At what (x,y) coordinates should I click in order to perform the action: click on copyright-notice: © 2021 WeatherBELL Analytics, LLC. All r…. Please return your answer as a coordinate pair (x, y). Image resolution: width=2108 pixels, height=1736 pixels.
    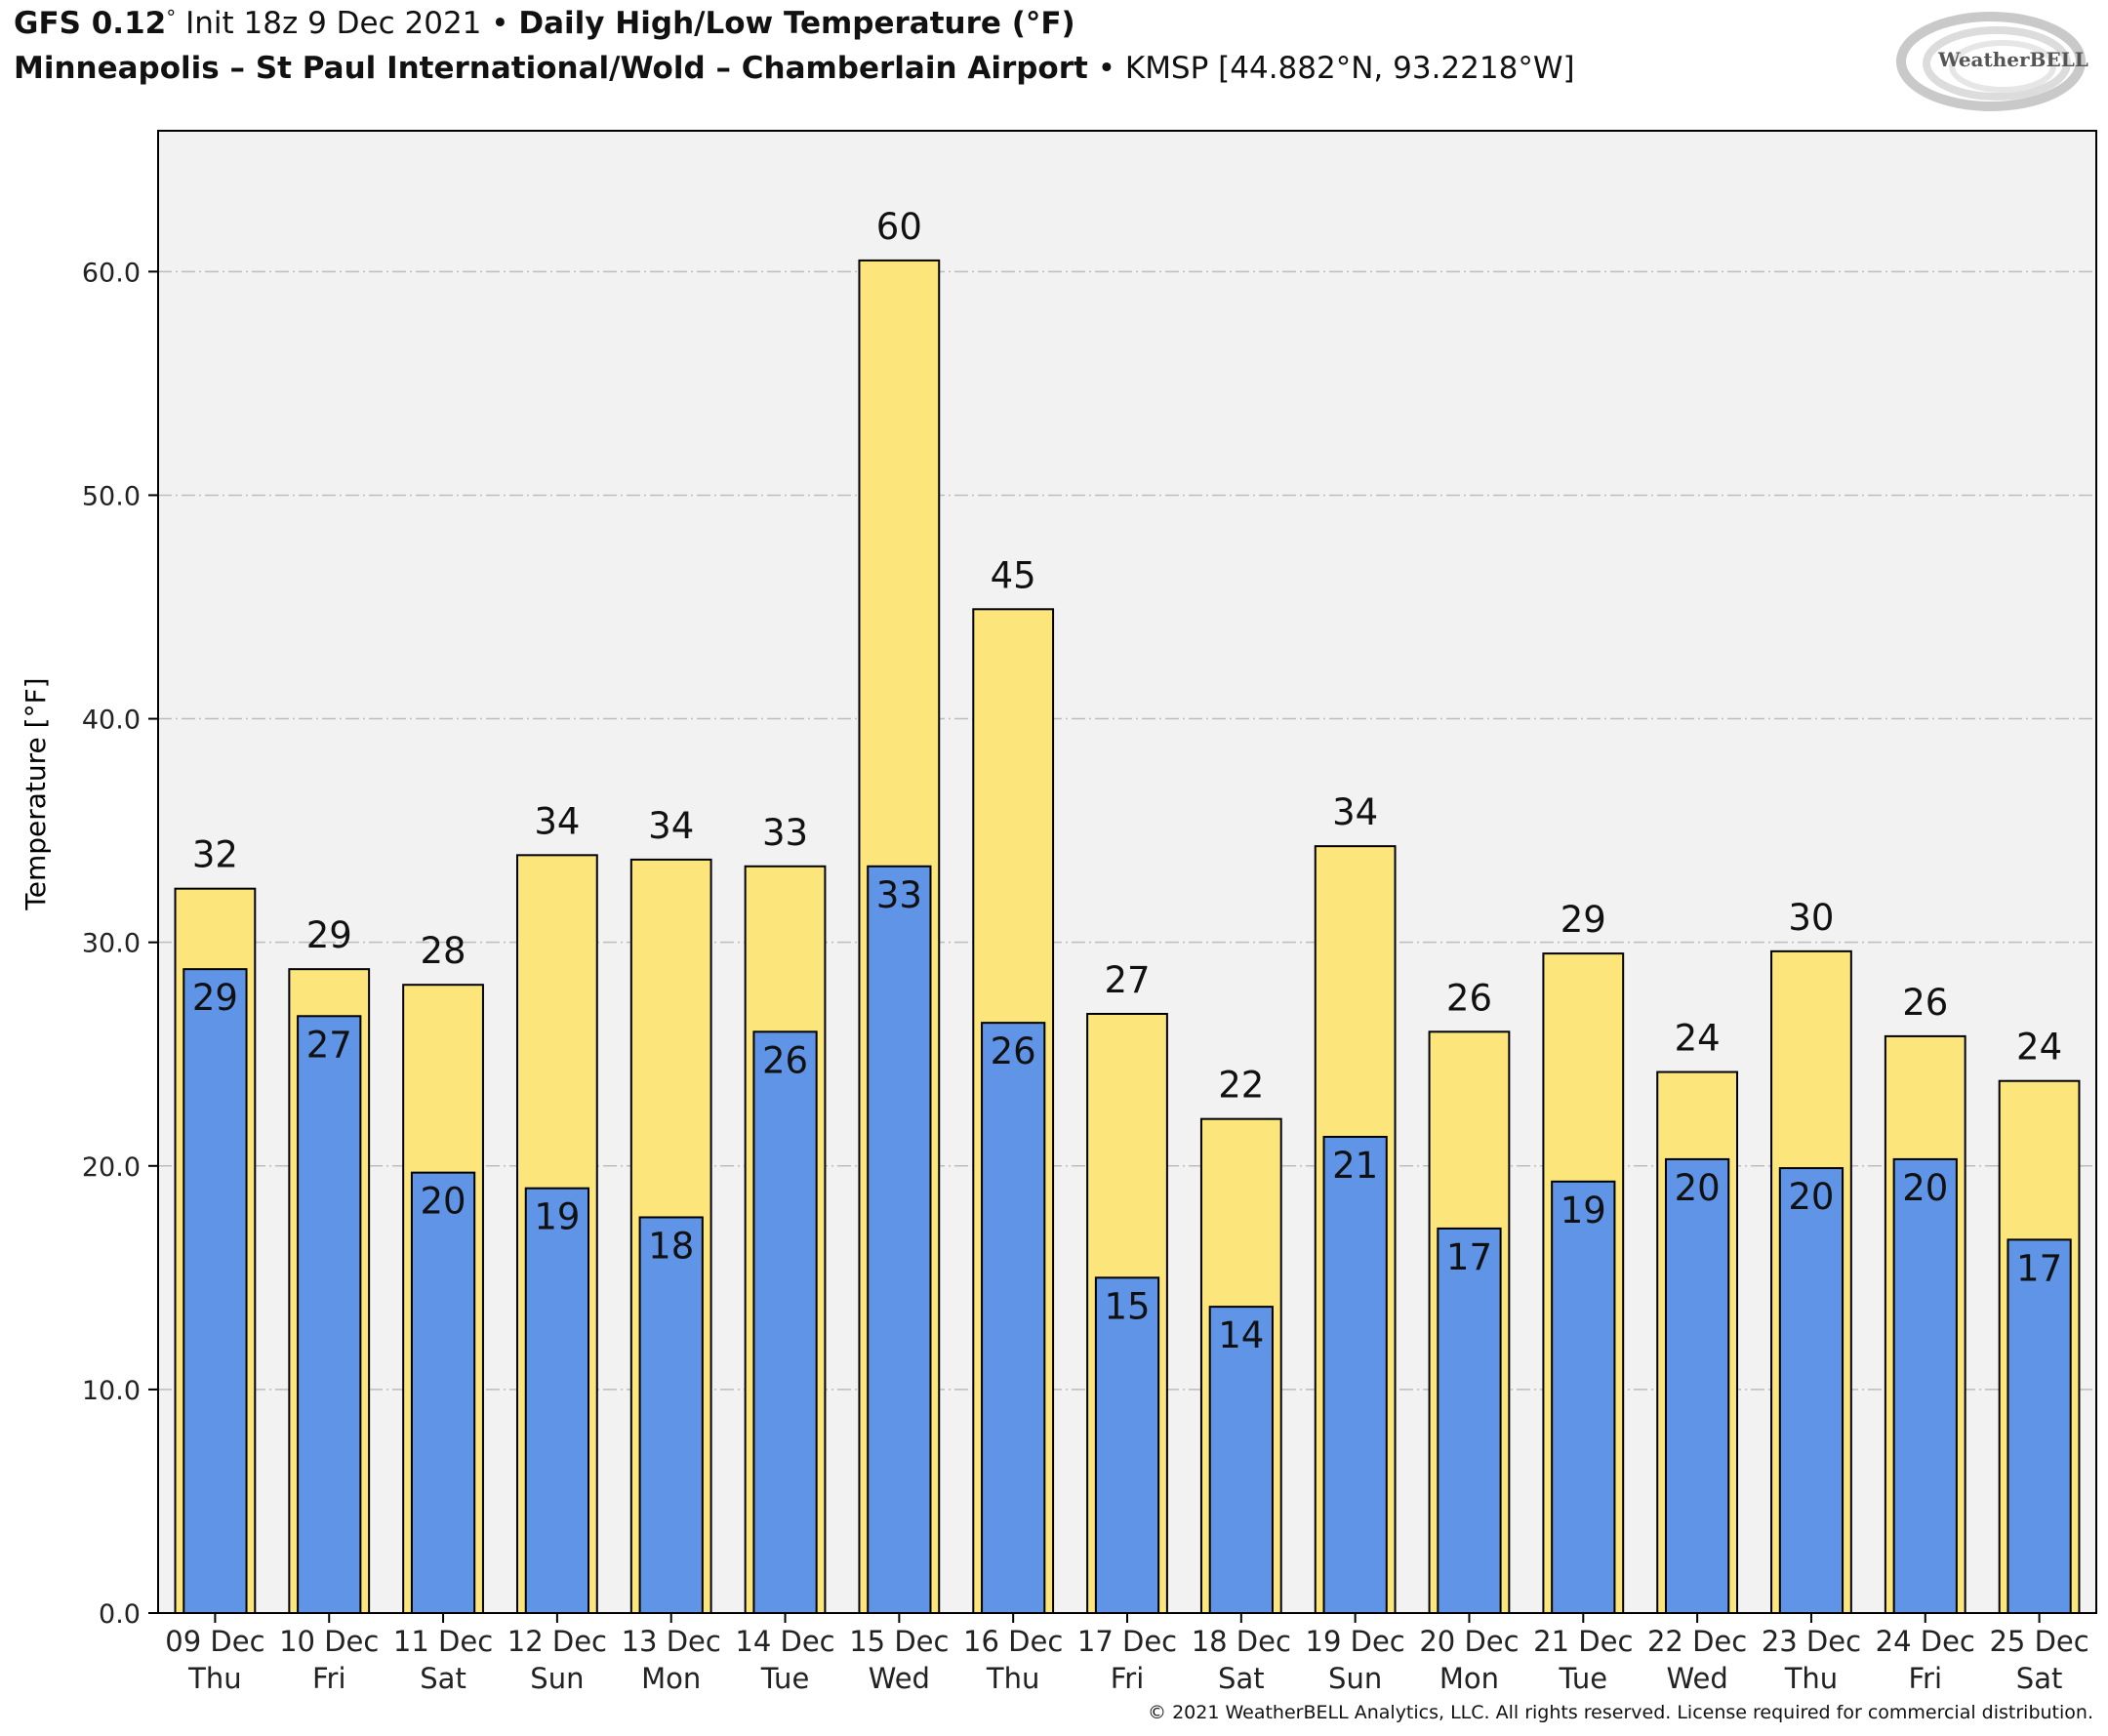
    Looking at the image, I should click on (1620, 1712).